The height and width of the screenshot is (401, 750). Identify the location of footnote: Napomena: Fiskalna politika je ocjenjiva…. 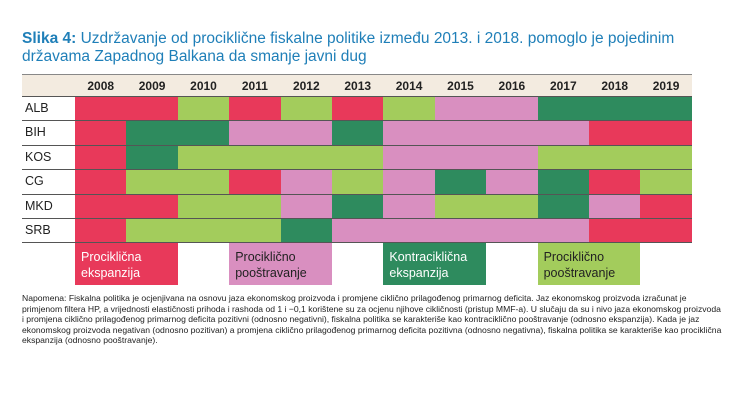
(372, 319).